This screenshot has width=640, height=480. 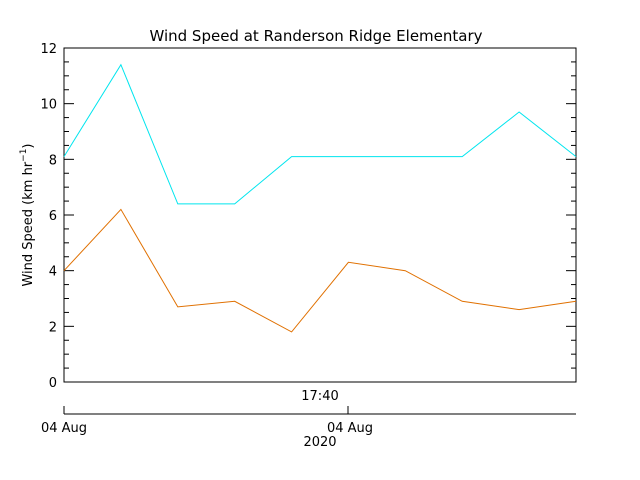 I want to click on y-tick-label: 8, so click(x=53, y=160).